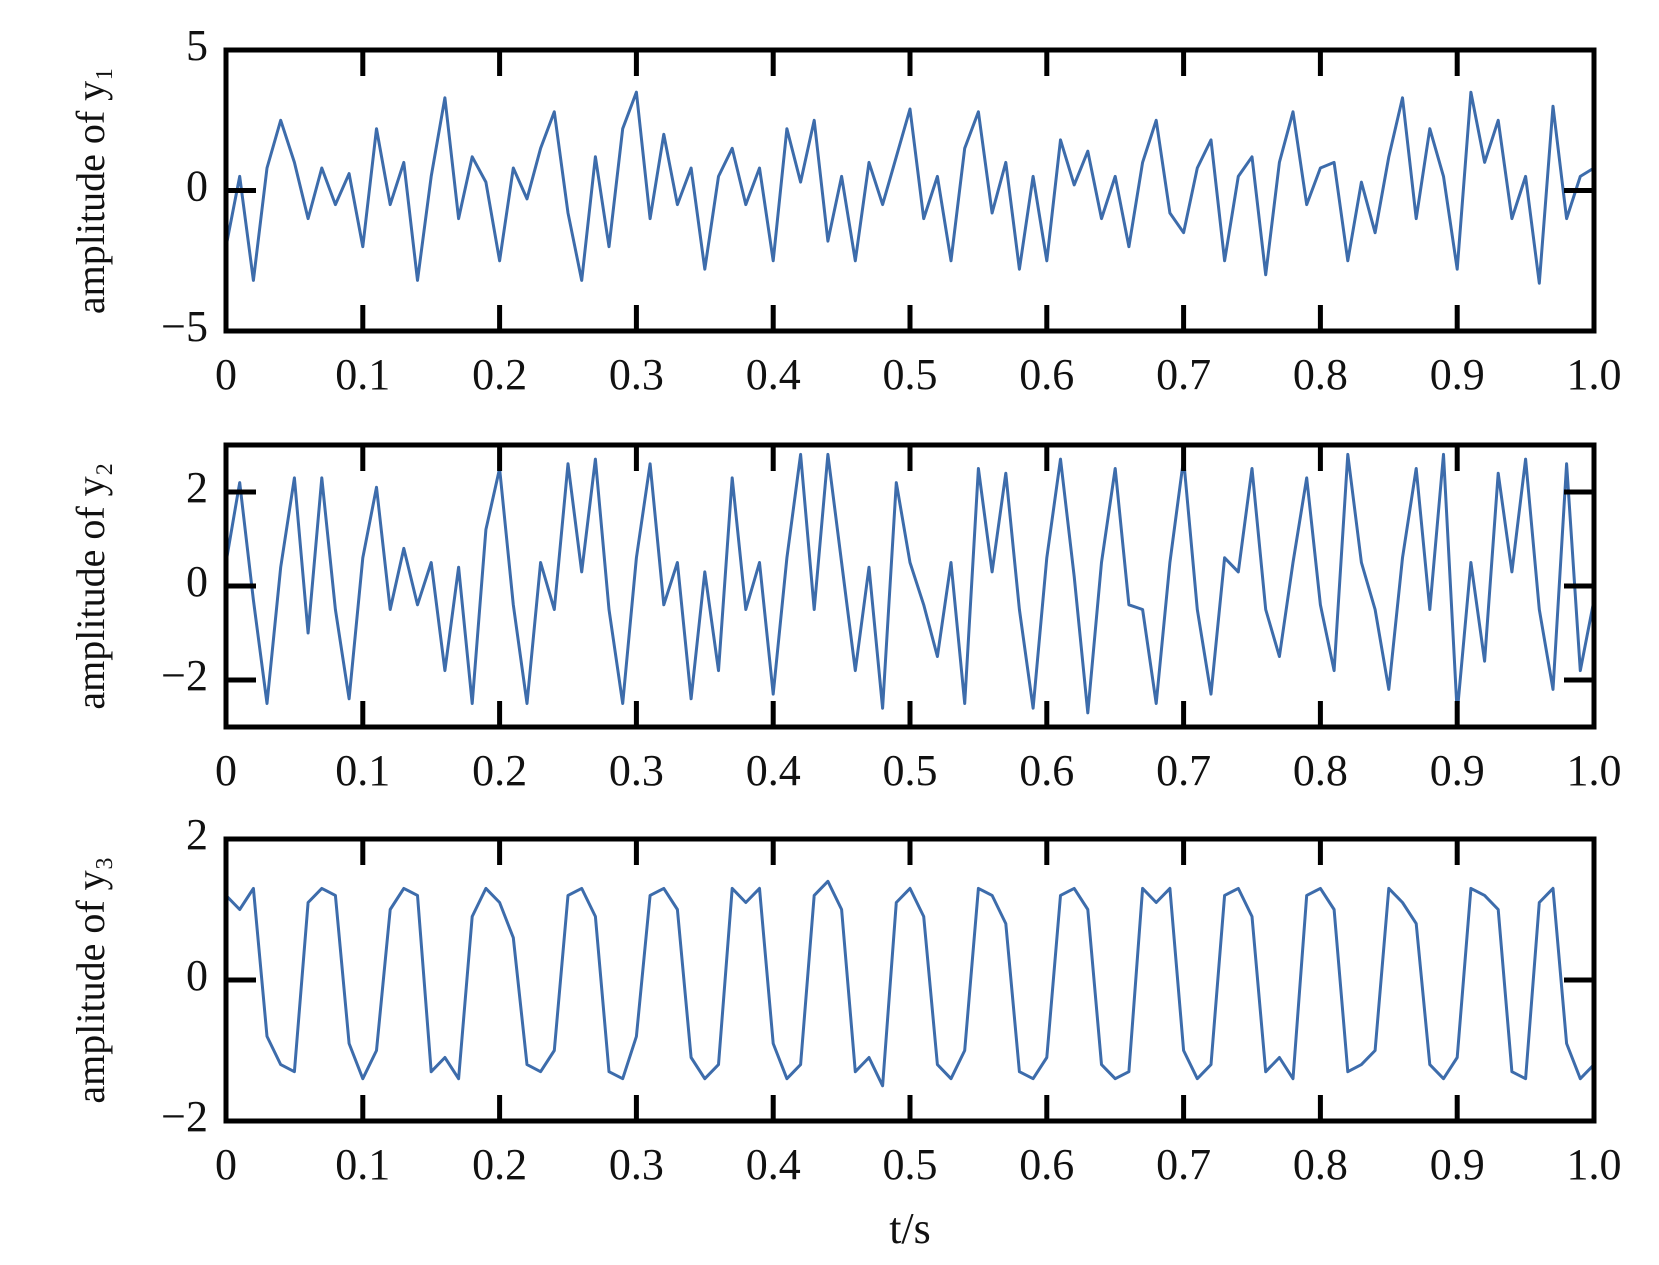 Image resolution: width=1659 pixels, height=1265 pixels. What do you see at coordinates (90, 585) in the screenshot?
I see `y-axis-label: amplitude of y₂` at bounding box center [90, 585].